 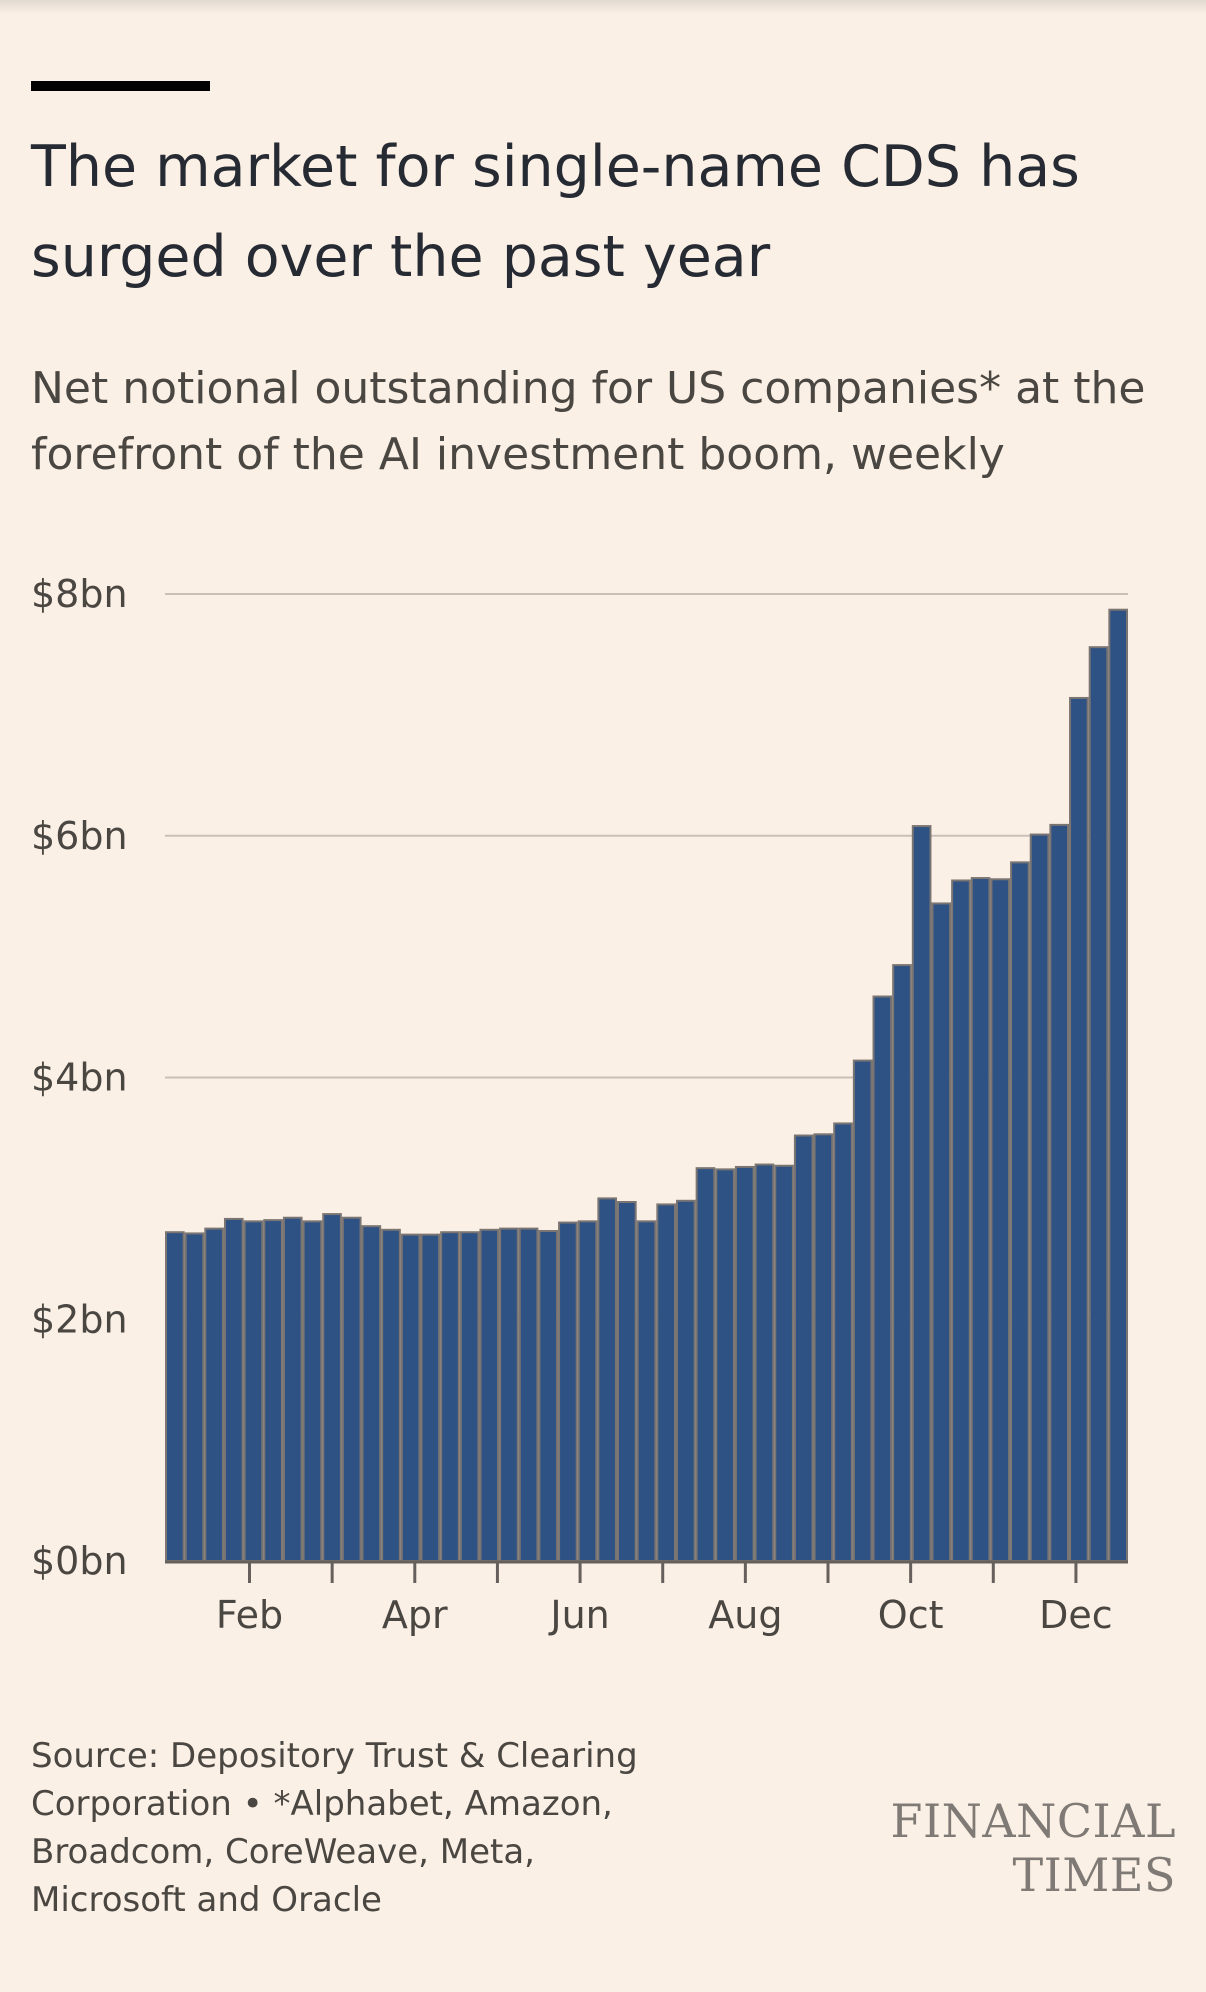 I want to click on y-tick-label: $2bn, so click(x=79, y=1319).